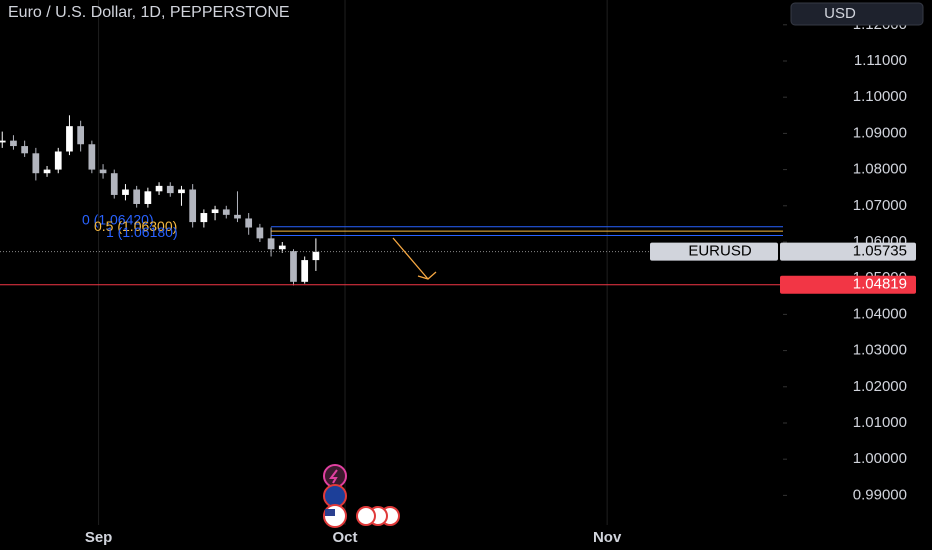 This screenshot has height=550, width=932. Describe the element at coordinates (99, 537) in the screenshot. I see `x-tick-label: Sep` at that location.